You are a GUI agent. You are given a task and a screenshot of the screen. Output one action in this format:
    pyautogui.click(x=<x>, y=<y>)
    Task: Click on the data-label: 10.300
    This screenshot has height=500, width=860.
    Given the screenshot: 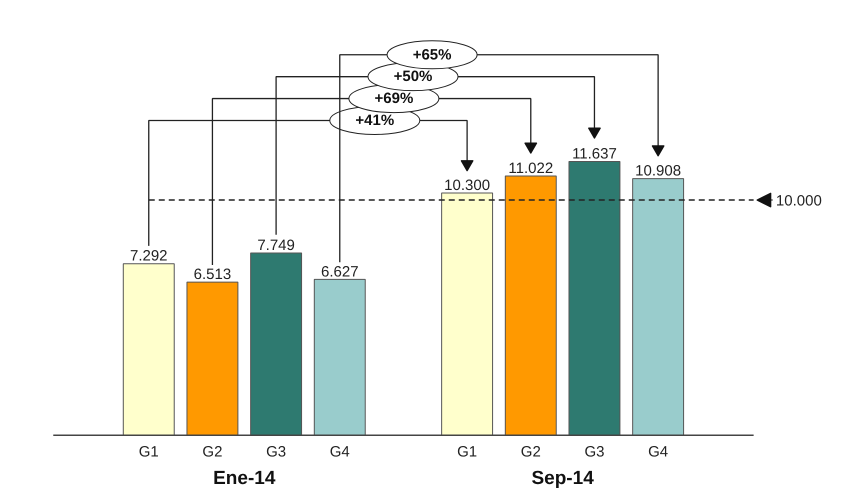 What is the action you would take?
    pyautogui.click(x=467, y=185)
    